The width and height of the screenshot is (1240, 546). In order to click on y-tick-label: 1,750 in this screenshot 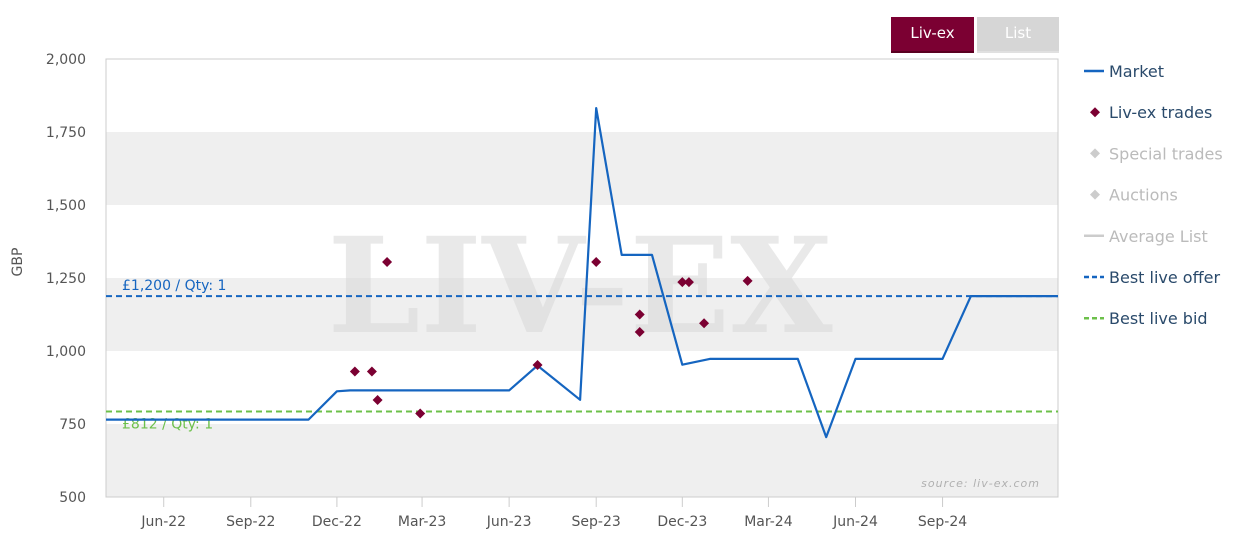, I will do `click(66, 133)`.